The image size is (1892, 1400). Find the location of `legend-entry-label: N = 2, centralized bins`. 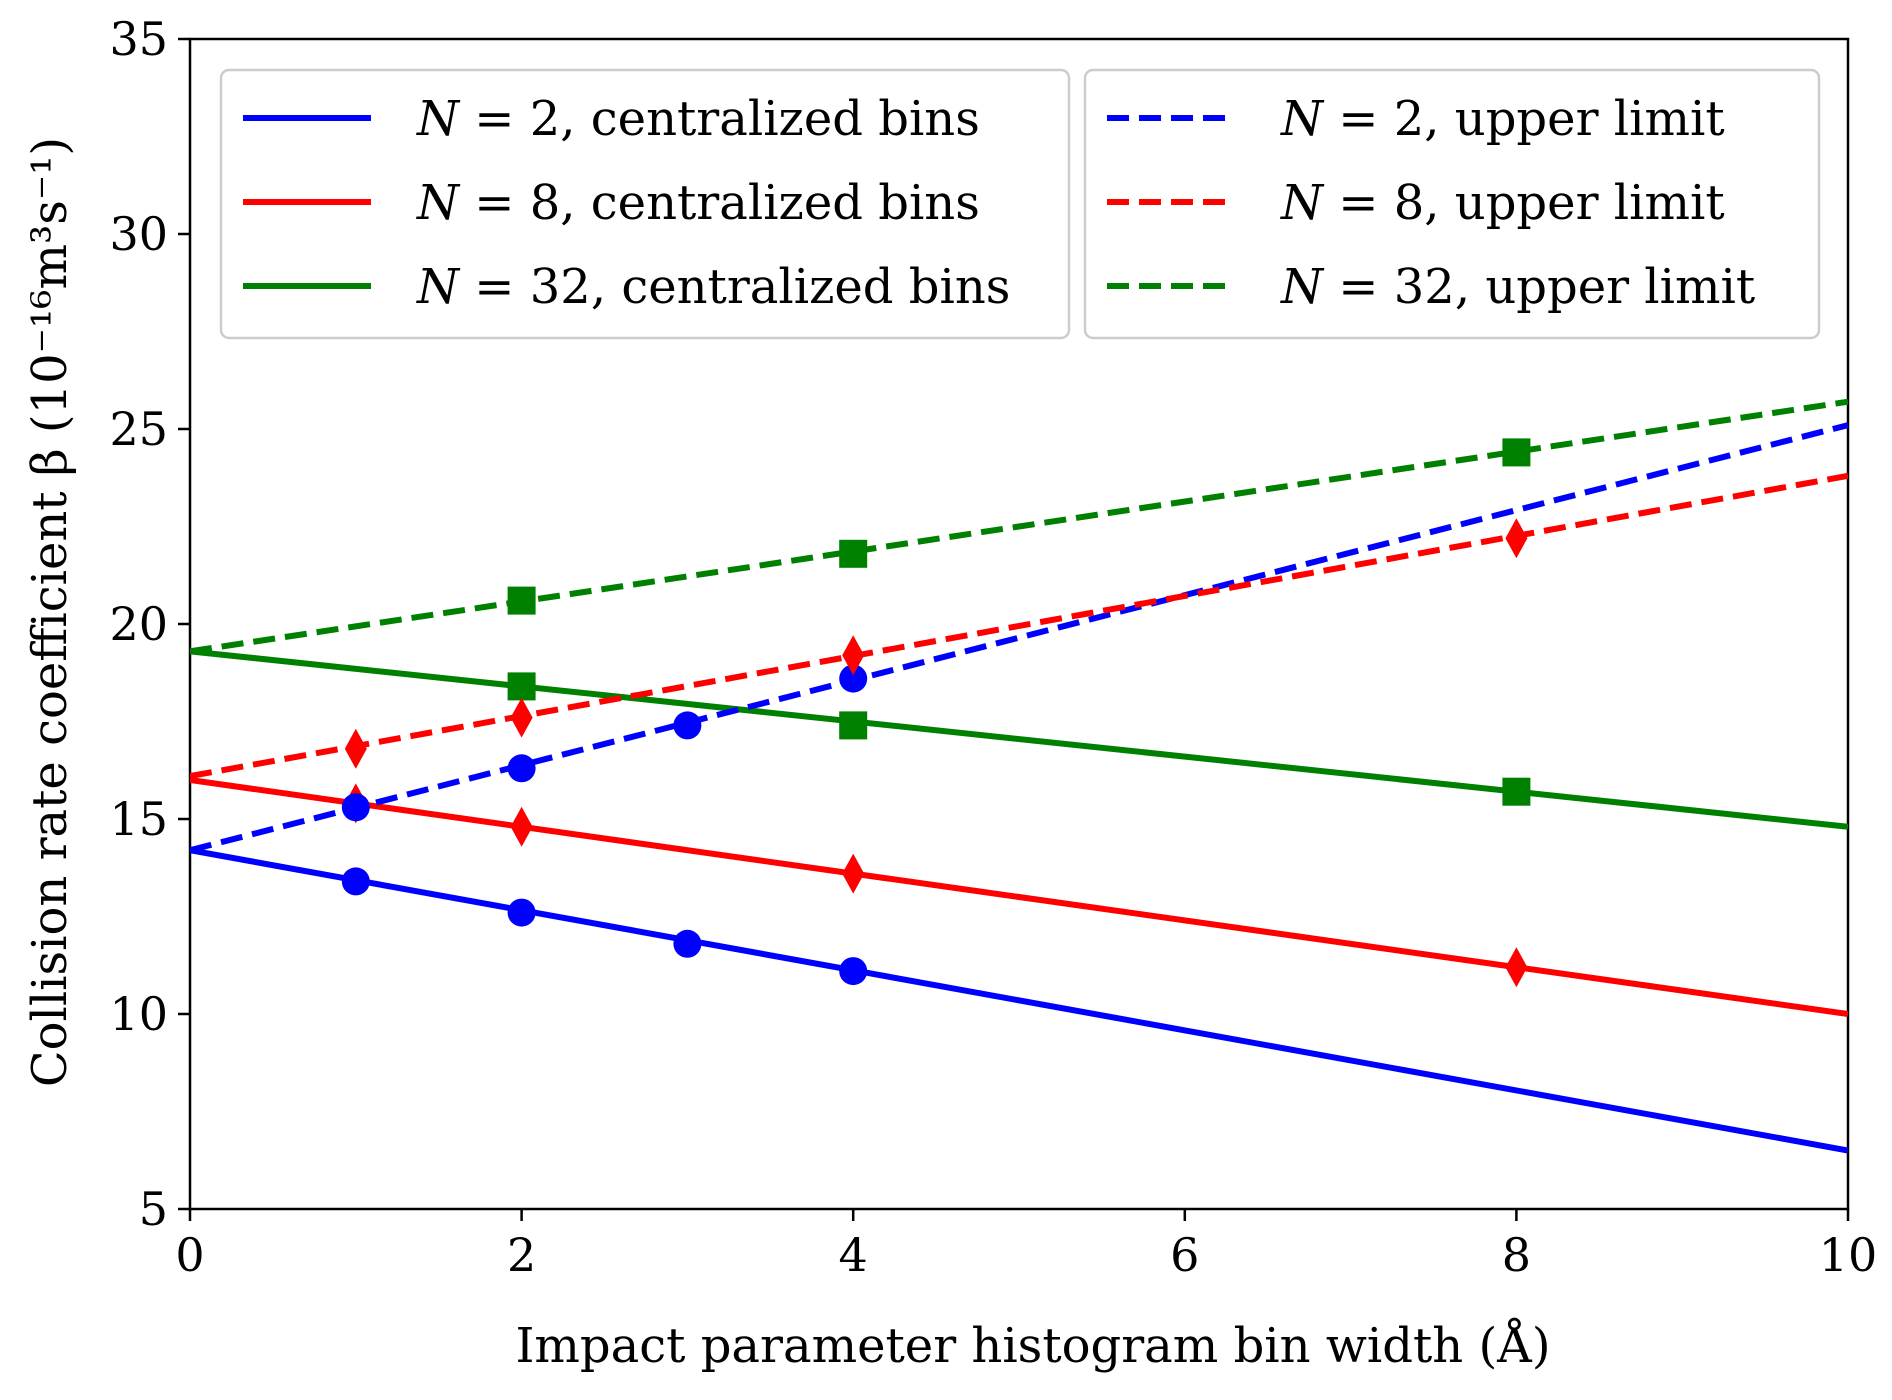

legend-entry-label: N = 2, centralized bins is located at coordinates (698, 119).